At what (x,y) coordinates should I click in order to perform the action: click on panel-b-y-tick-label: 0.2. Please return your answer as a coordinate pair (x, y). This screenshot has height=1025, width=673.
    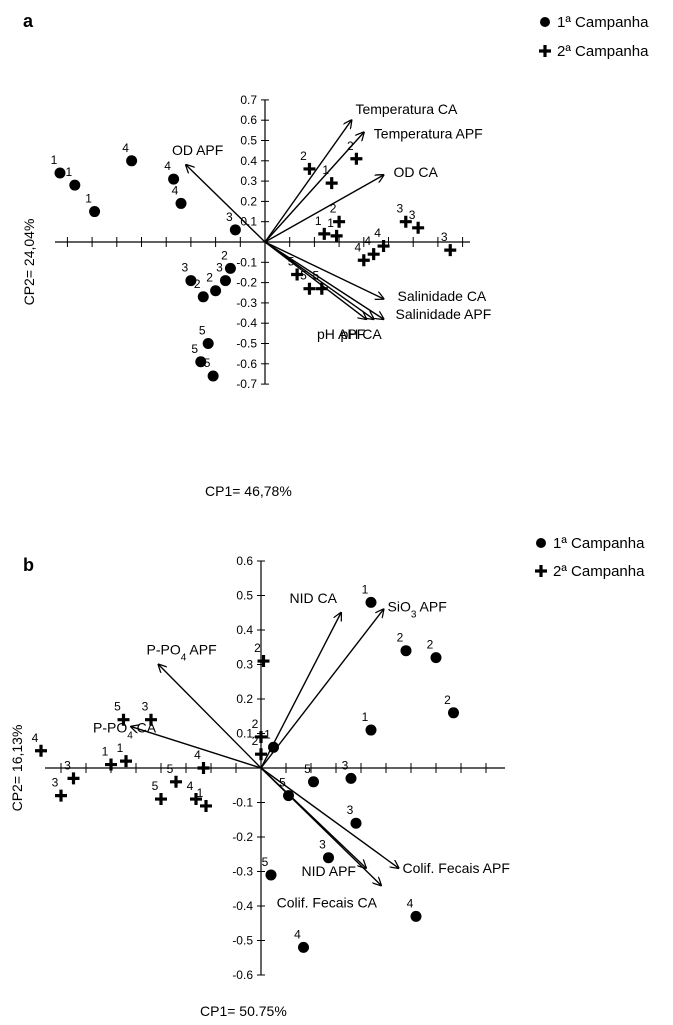
    Looking at the image, I should click on (244, 699).